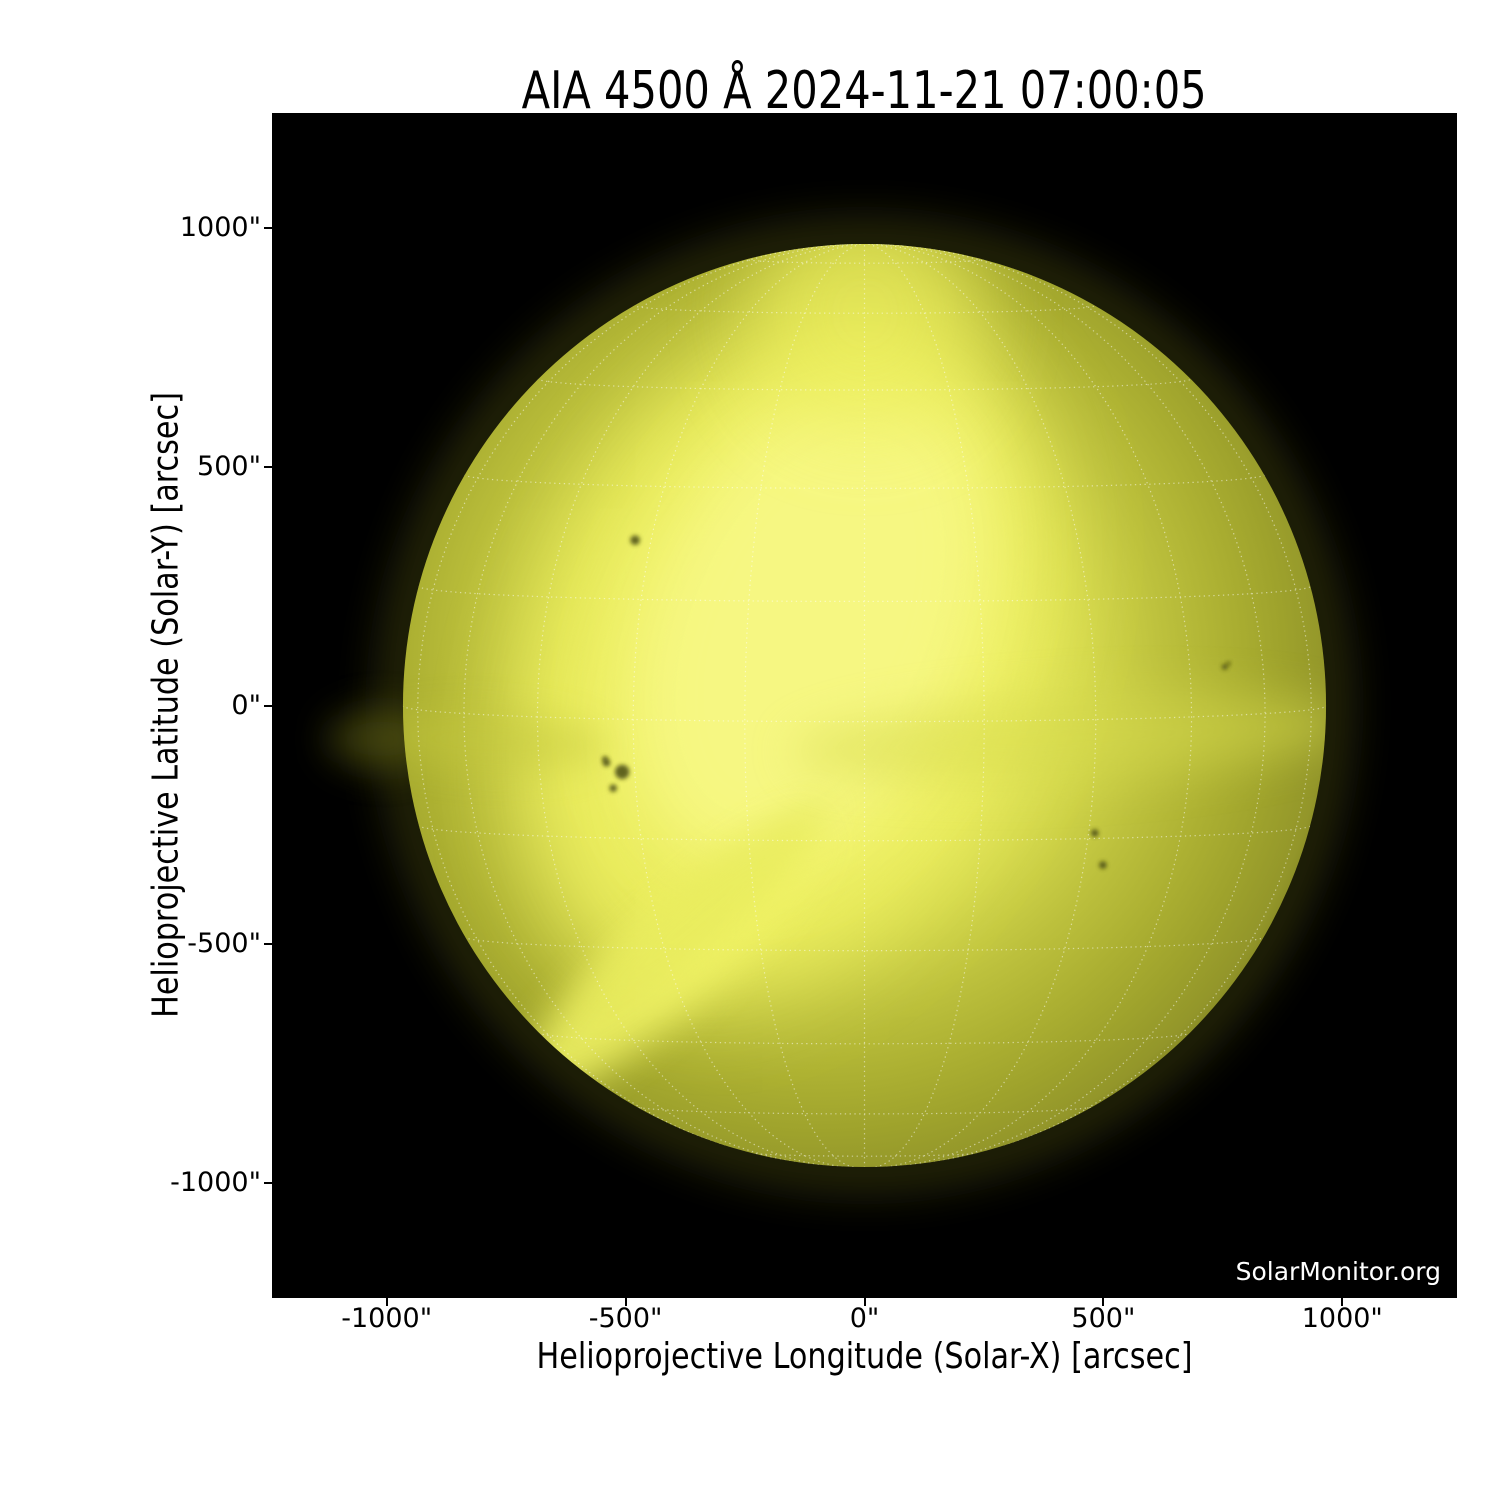 The height and width of the screenshot is (1500, 1500). Describe the element at coordinates (229, 466) in the screenshot. I see `y-tick-label: 500"` at that location.